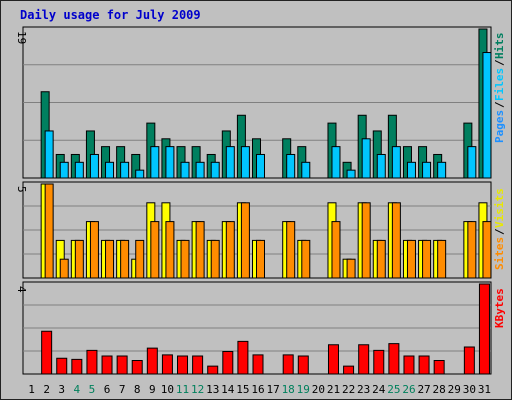  What do you see at coordinates (212, 389) in the screenshot?
I see `x-tick-label: 13` at bounding box center [212, 389].